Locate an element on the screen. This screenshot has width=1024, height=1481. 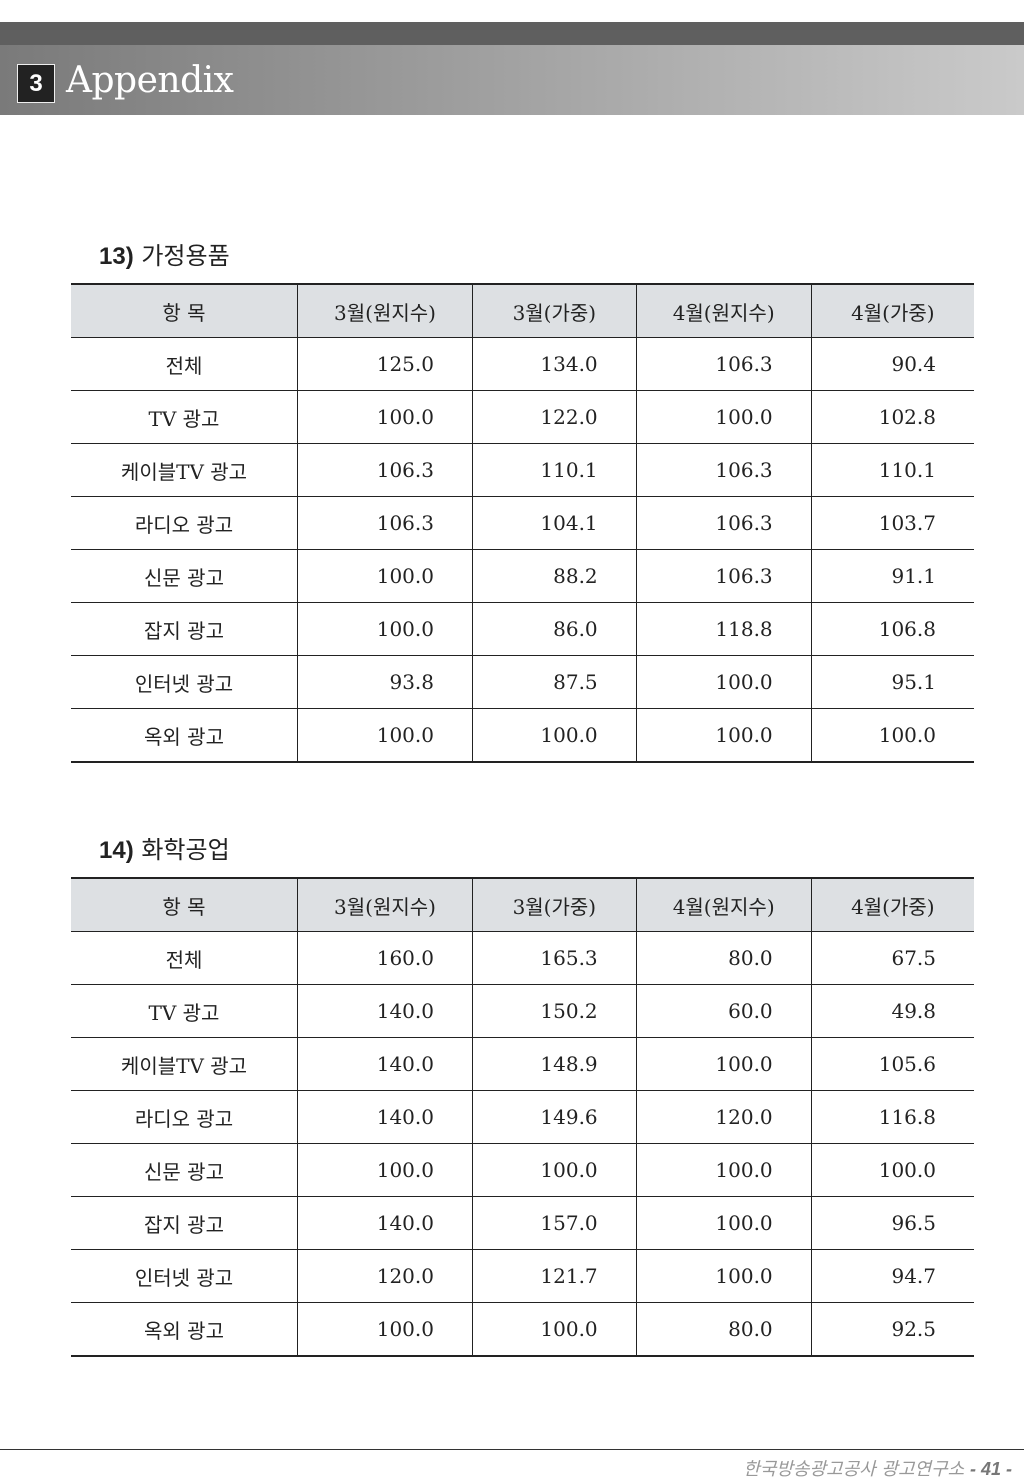
table-row: 케이블TV 광고 106.3 110.1 106.3 110.1 is located at coordinates (522, 470).